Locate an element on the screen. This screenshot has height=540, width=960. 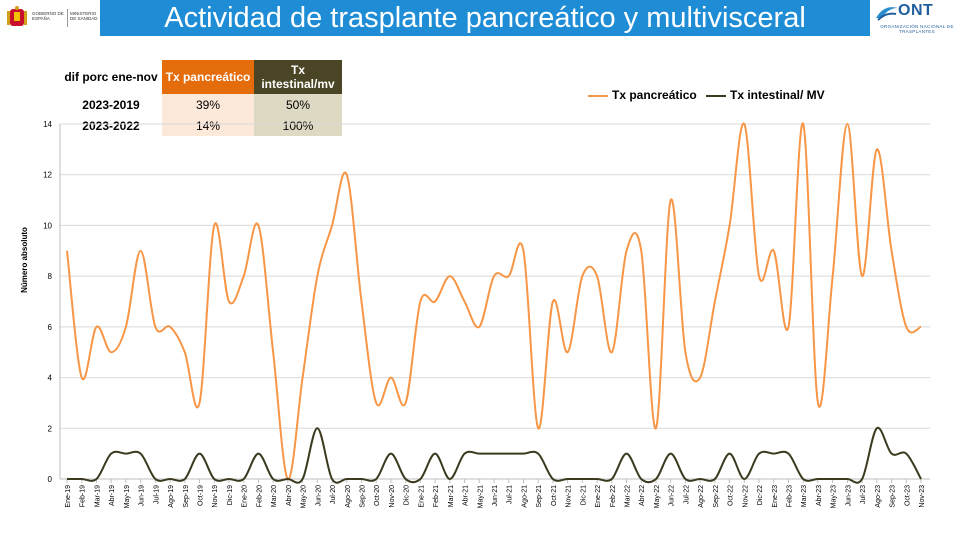
table-row: 2023-2019 39% 50% is located at coordinates (201, 104).